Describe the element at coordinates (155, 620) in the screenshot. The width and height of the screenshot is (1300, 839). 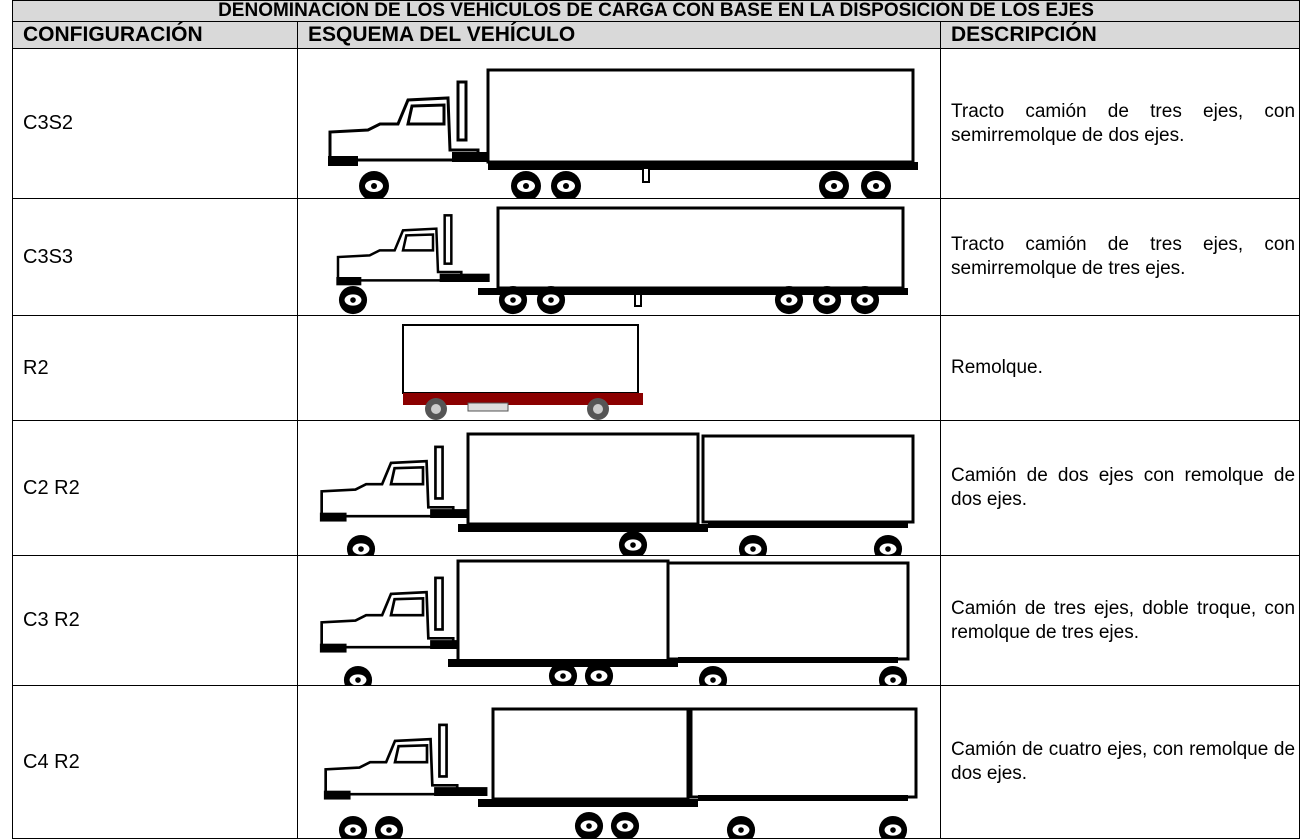
I see `configuration: C3 R2` at that location.